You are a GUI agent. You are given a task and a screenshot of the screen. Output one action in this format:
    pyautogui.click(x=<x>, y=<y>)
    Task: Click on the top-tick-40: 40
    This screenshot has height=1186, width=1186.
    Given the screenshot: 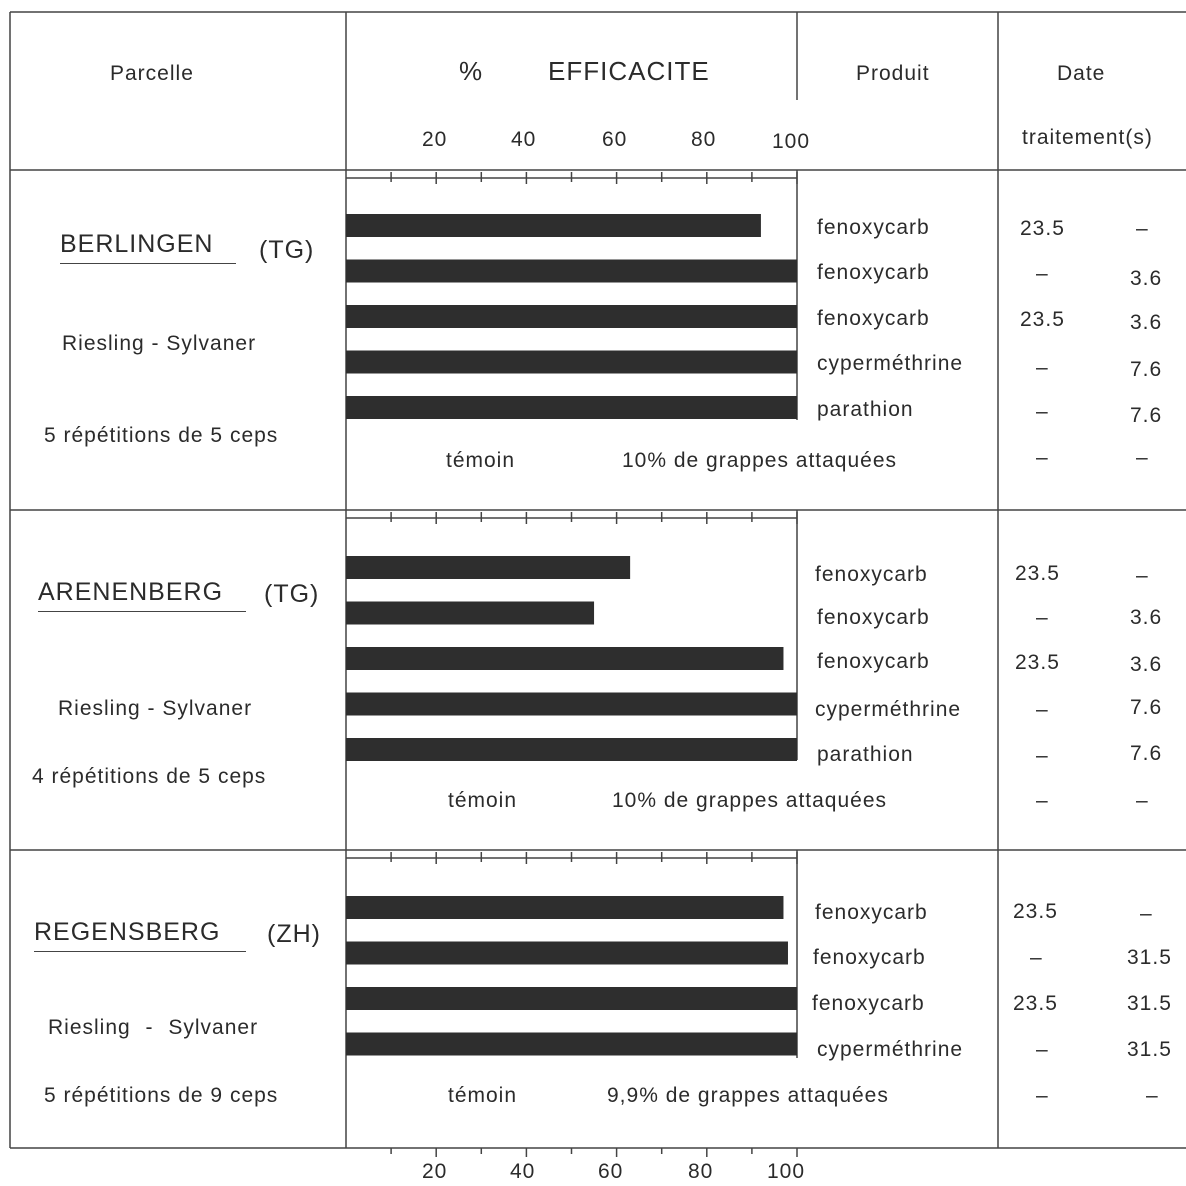 What is the action you would take?
    pyautogui.click(x=524, y=139)
    